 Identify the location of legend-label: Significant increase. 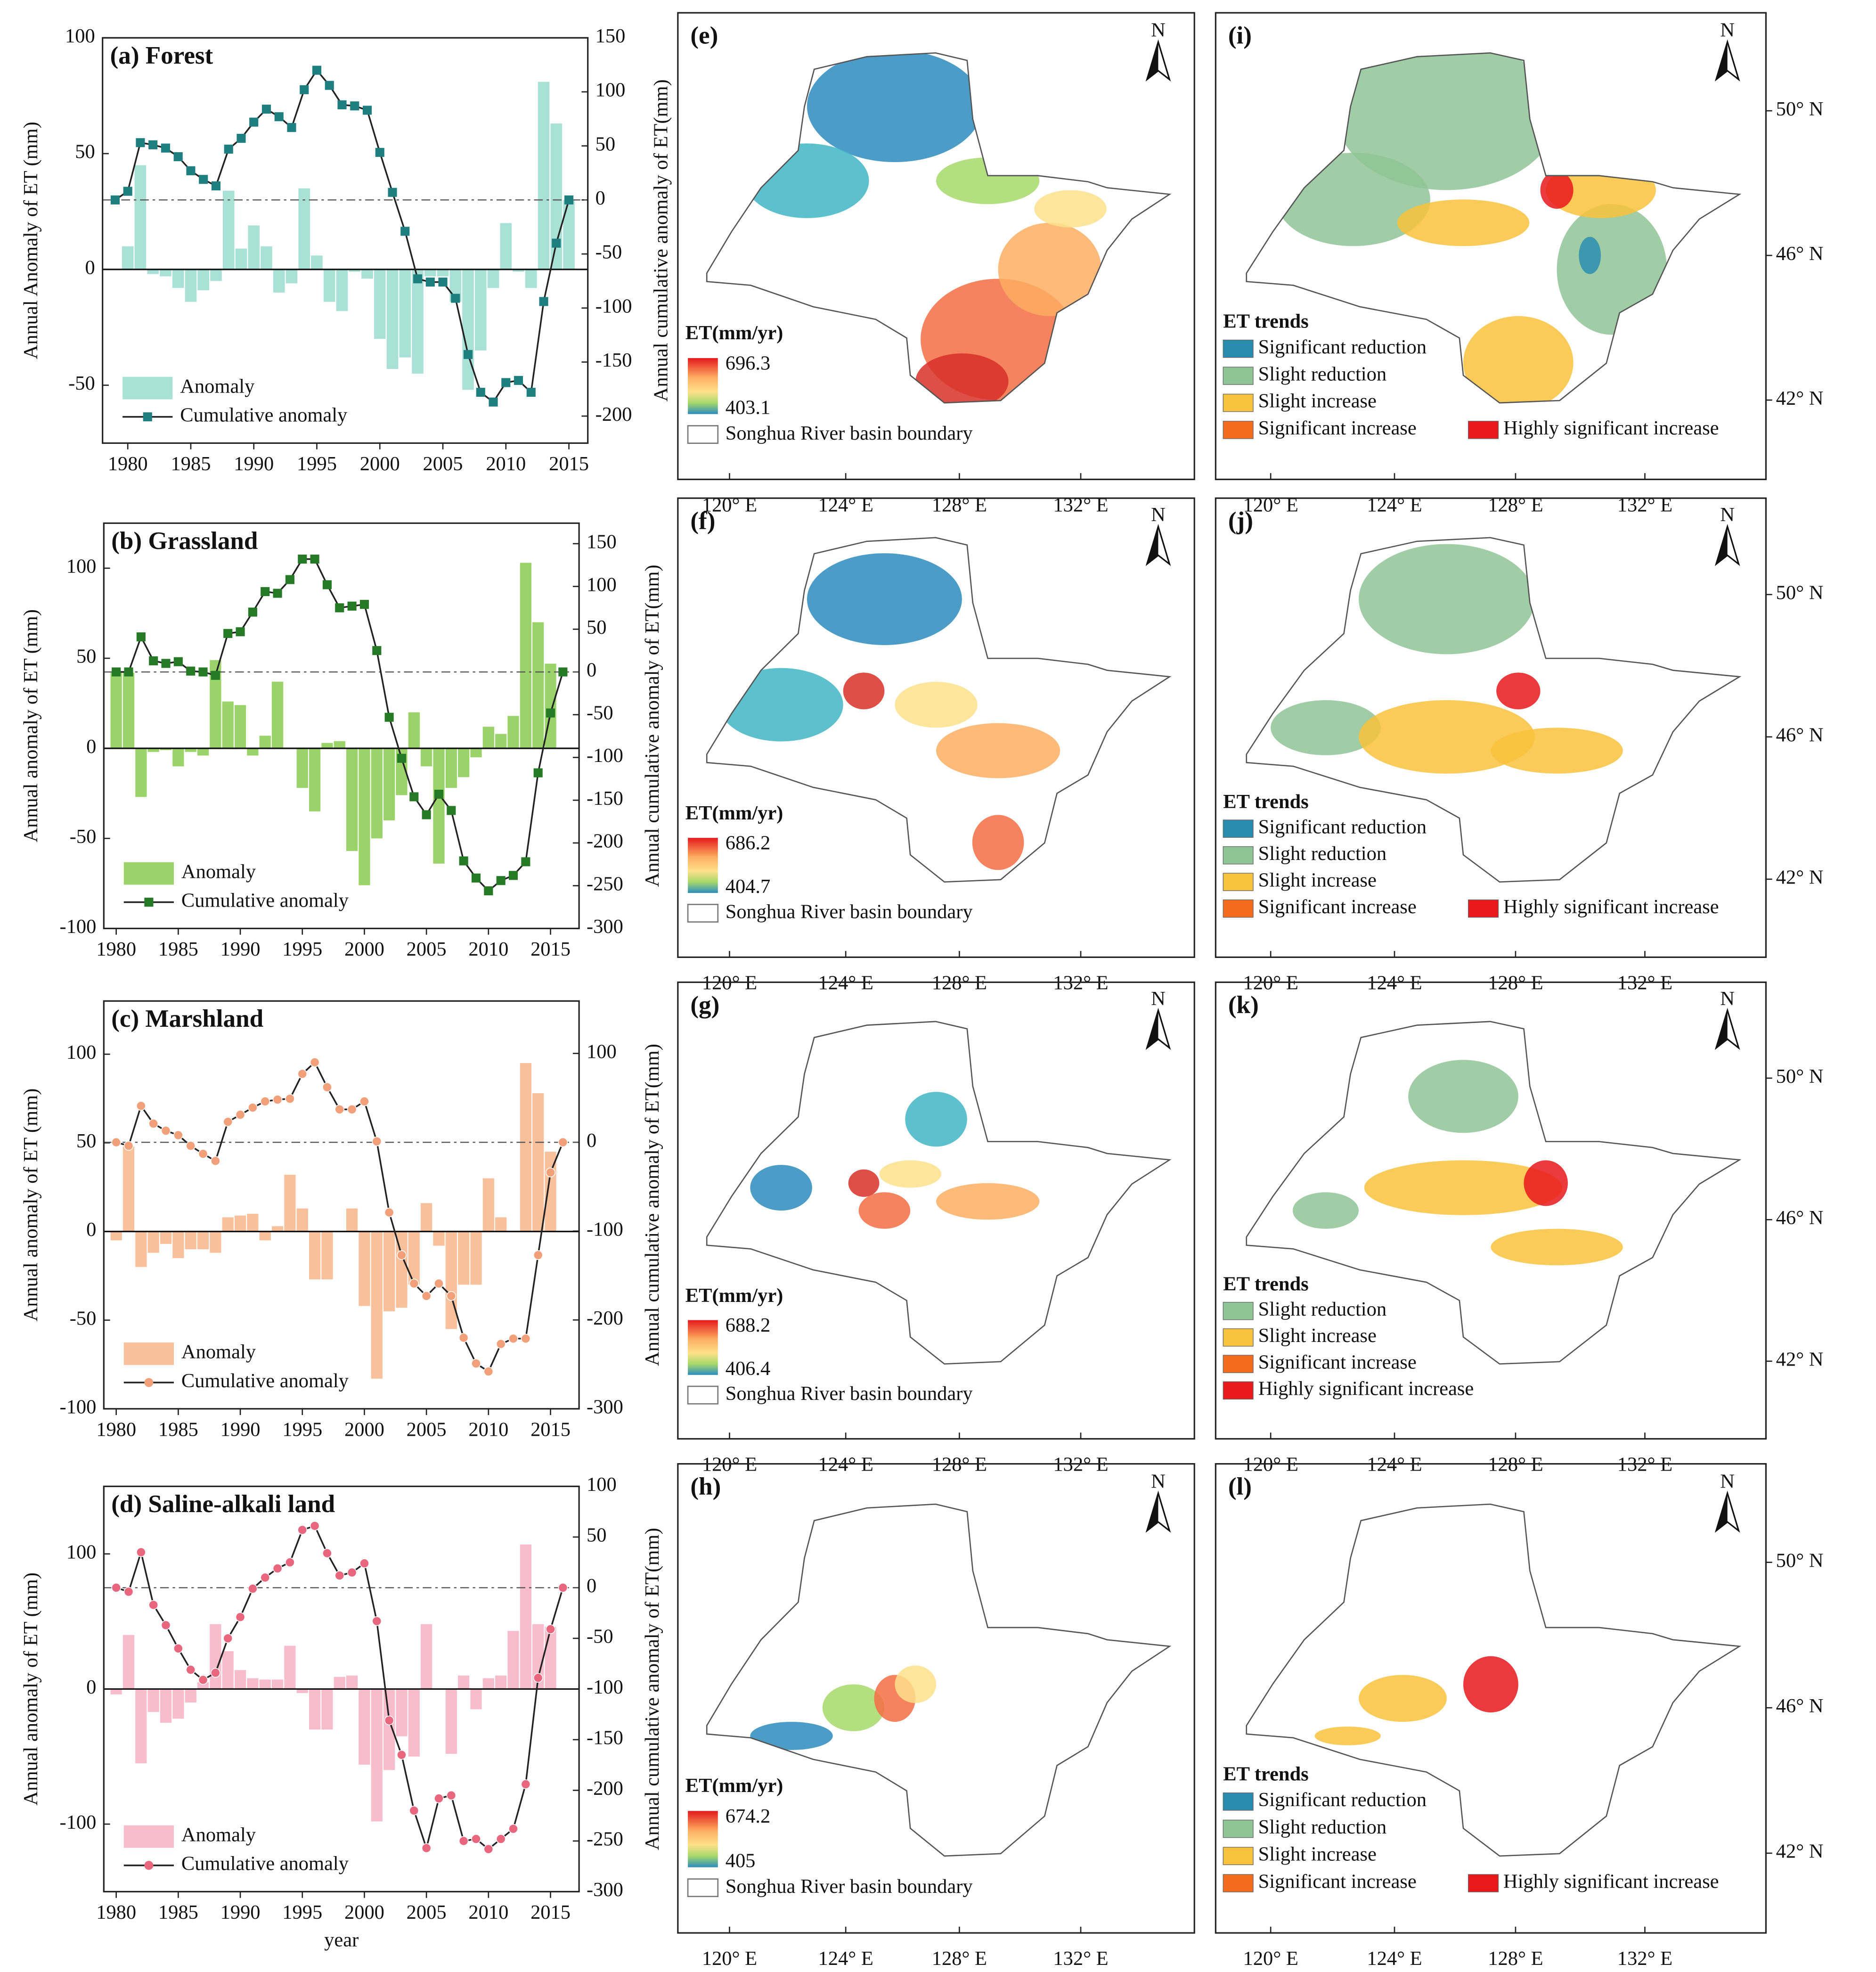
(1337, 1362).